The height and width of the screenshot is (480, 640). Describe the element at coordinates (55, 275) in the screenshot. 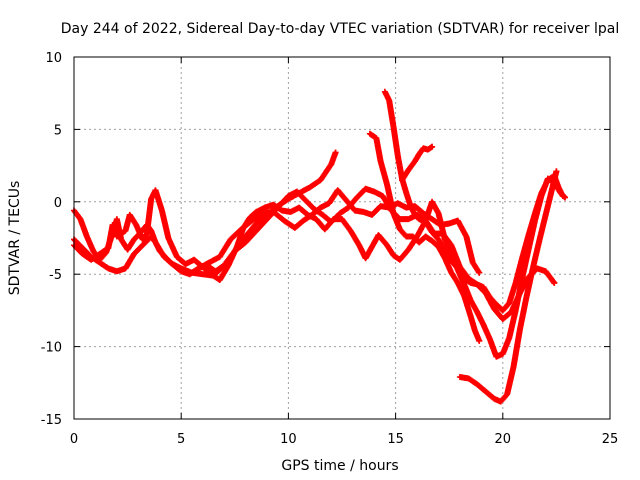

I see `y-tick-label: -5` at that location.